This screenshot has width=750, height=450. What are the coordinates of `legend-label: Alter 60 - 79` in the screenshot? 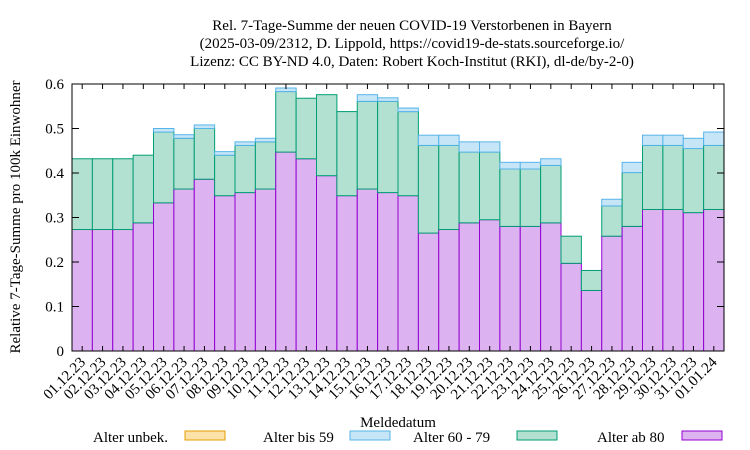 It's located at (451, 438).